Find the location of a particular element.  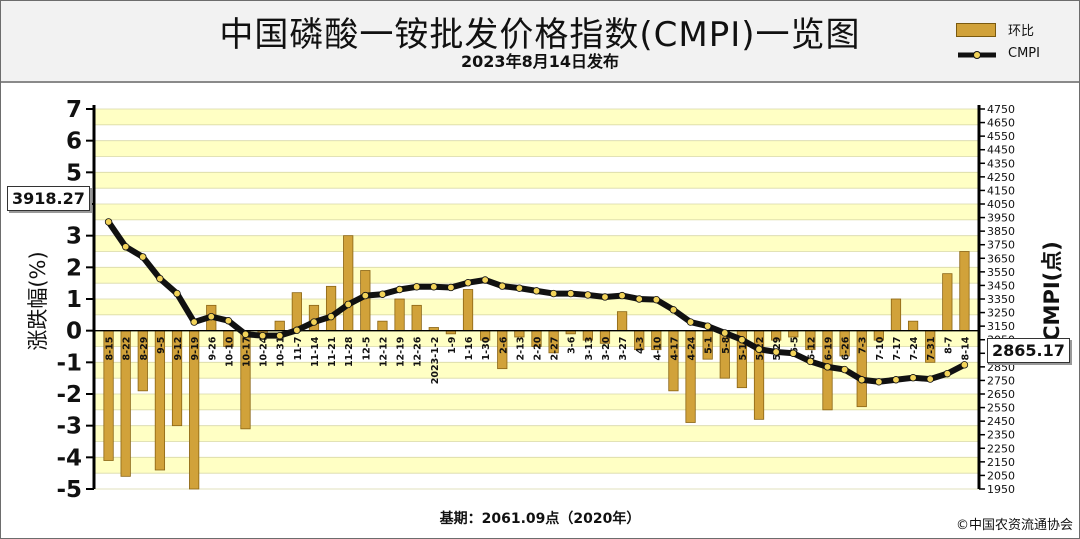

left-tick-label: -5 is located at coordinates (69, 490).